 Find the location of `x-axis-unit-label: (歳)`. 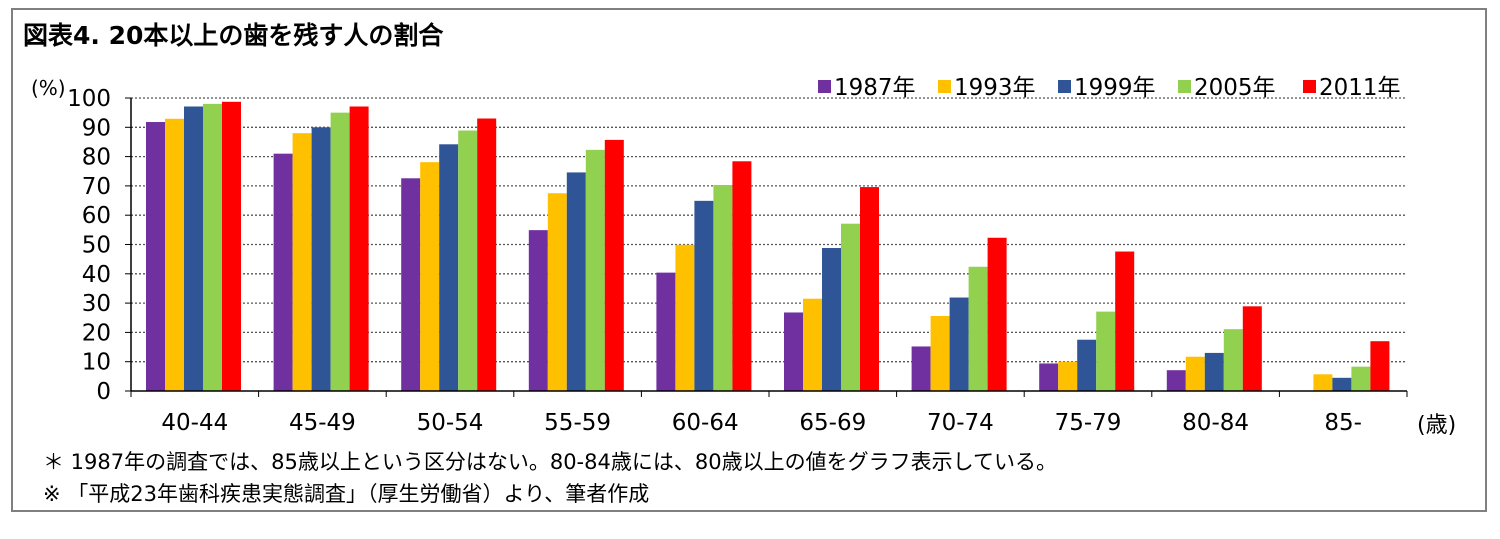

x-axis-unit-label: (歳) is located at coordinates (1436, 425).